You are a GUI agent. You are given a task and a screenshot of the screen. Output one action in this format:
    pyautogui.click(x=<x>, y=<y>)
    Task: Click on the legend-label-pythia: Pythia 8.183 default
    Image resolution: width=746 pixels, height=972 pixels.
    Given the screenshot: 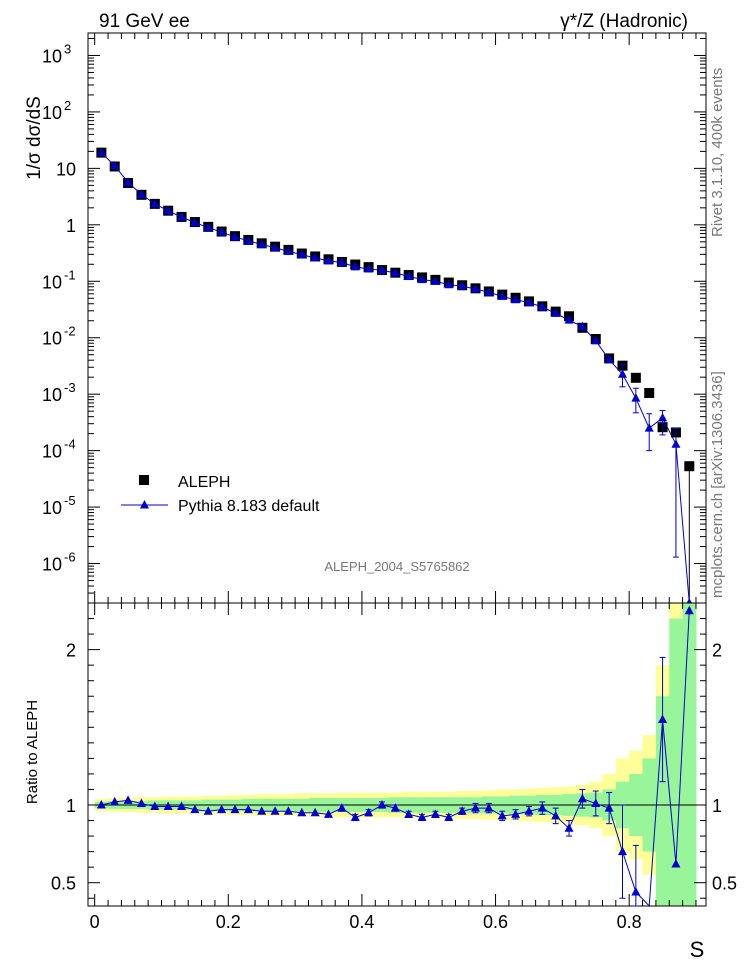 What is the action you would take?
    pyautogui.click(x=249, y=506)
    